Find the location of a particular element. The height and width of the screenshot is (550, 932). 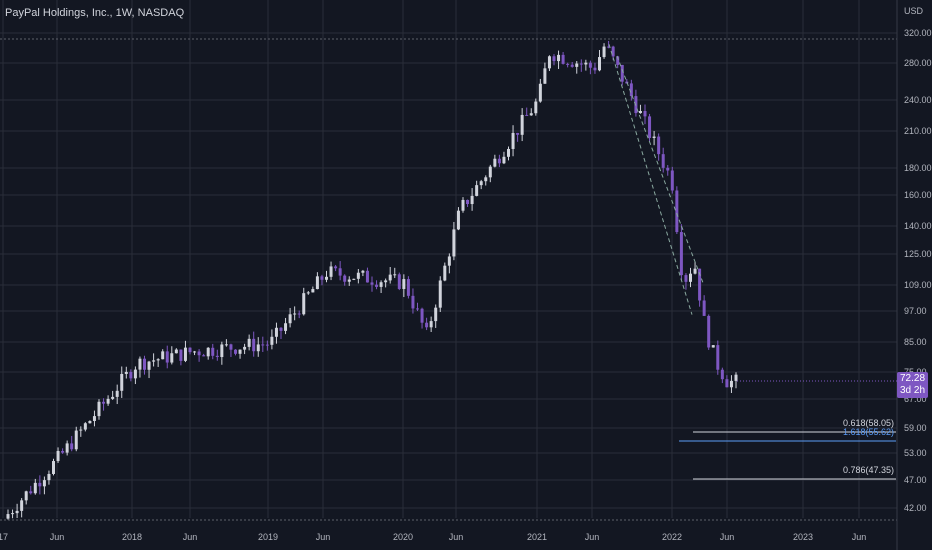

price-axis-tick-label: 180.00 is located at coordinates (918, 168).